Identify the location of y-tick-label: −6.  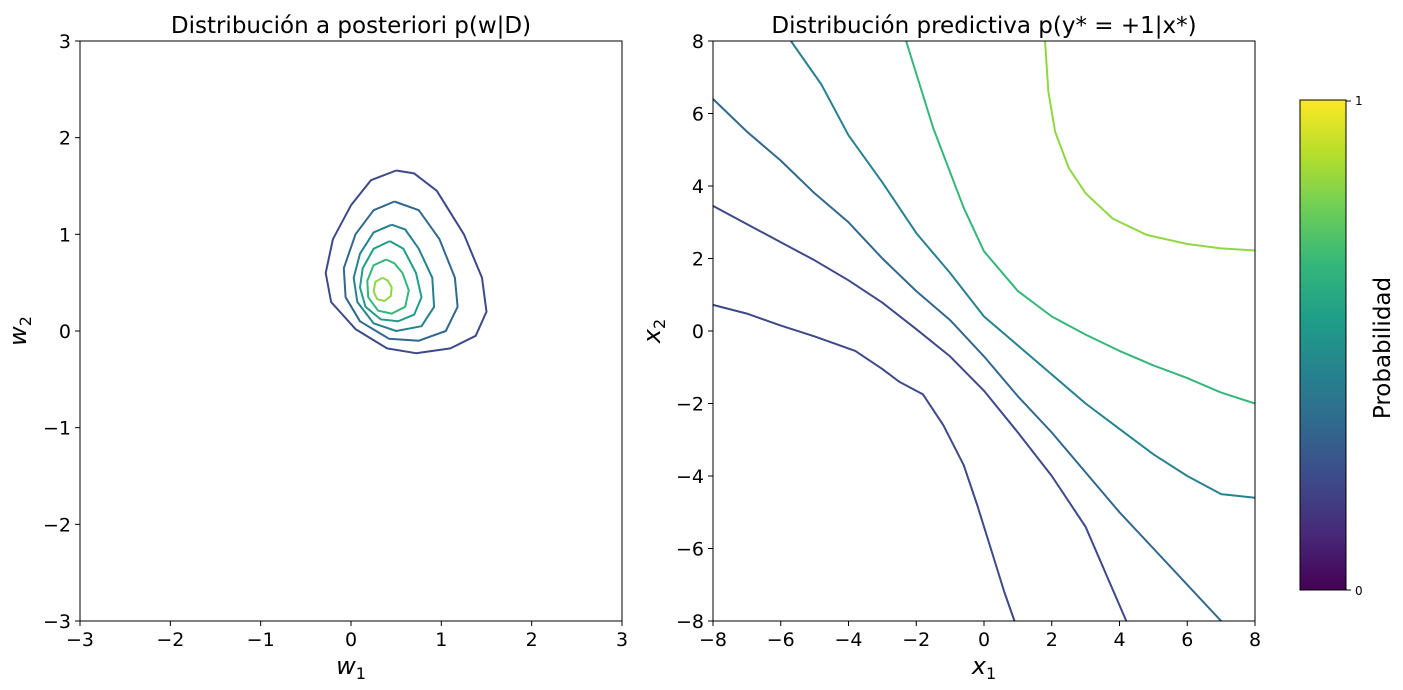
(690, 550).